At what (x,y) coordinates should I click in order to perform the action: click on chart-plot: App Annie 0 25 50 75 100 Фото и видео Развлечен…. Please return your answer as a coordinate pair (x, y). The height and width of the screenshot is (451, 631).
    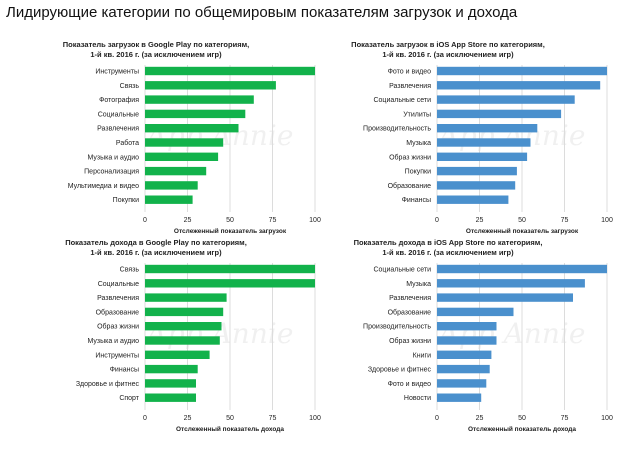
    Looking at the image, I should click on (488, 150).